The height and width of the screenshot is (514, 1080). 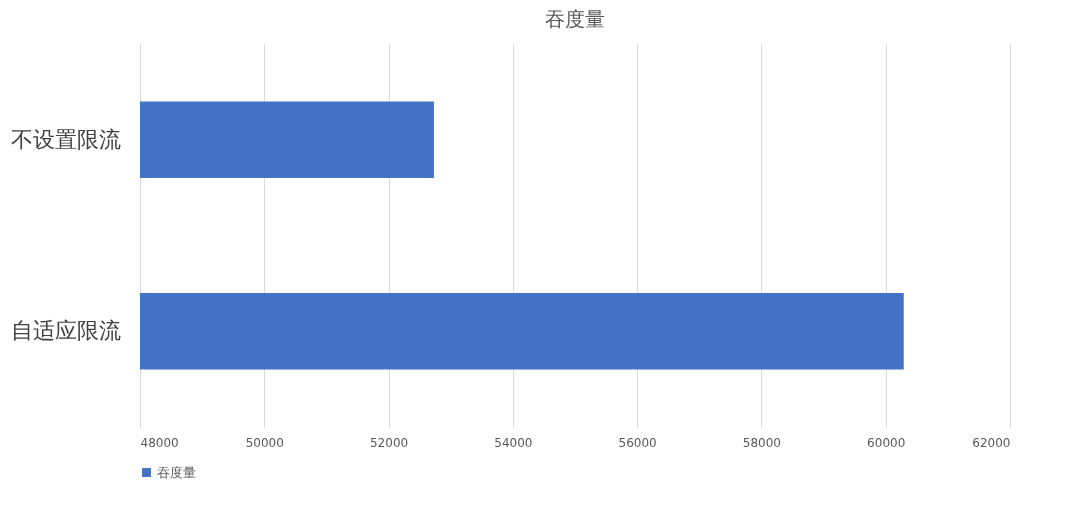 What do you see at coordinates (65, 331) in the screenshot?
I see `y-tick-label: 自适应限流` at bounding box center [65, 331].